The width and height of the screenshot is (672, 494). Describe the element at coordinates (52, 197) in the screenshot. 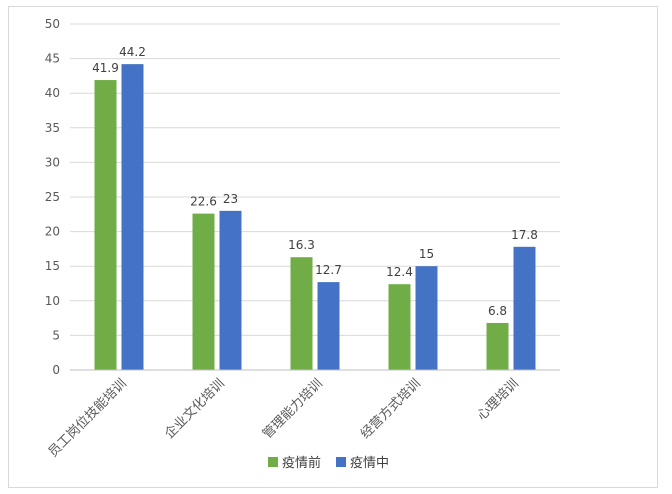

I see `y-tick-label: 25` at that location.